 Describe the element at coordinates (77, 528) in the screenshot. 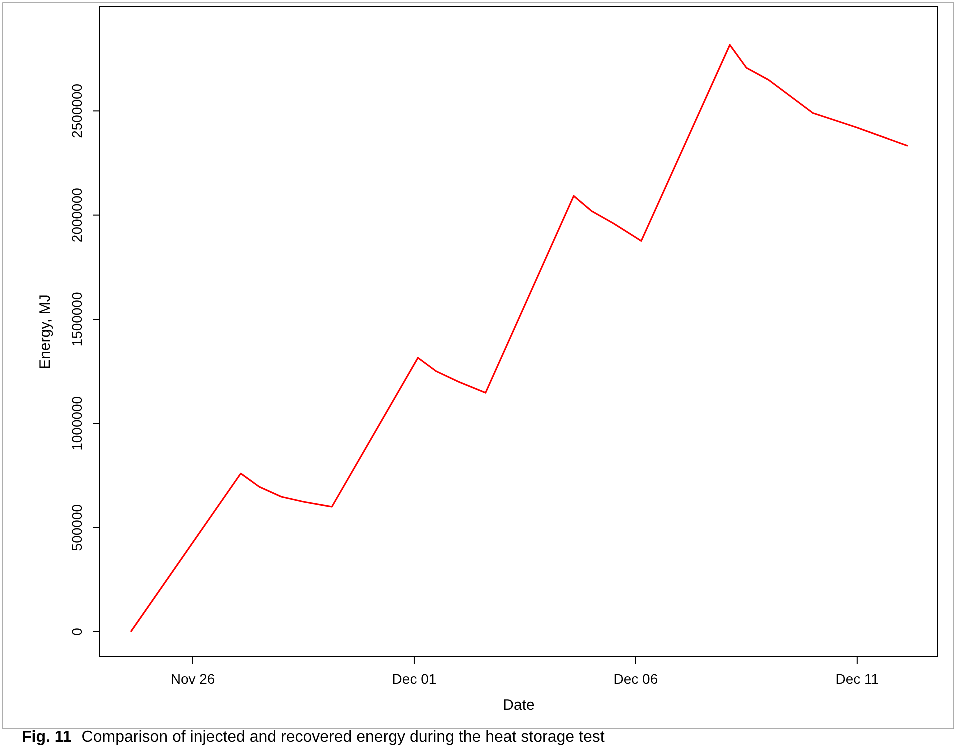

I see `y-tick-label: 500000` at that location.